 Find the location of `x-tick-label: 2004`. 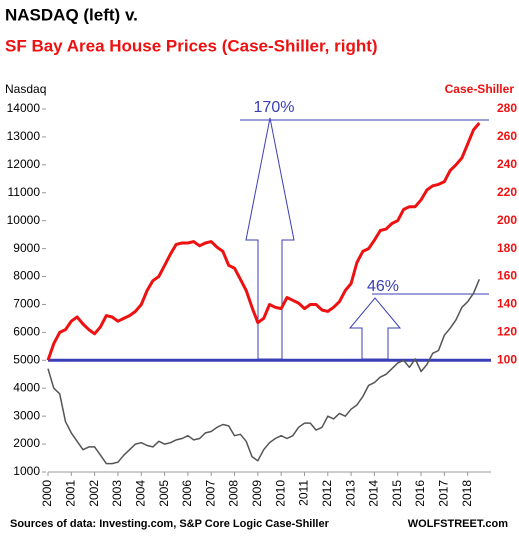

x-tick-label: 2004 is located at coordinates (140, 493).